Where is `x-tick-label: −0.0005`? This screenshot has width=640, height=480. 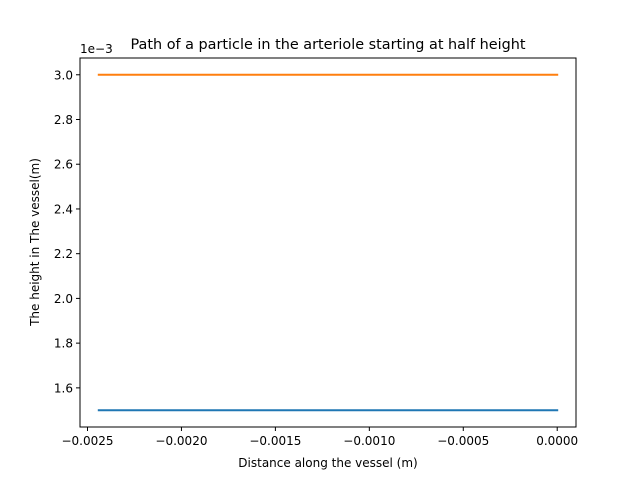 x-tick-label: −0.0005 is located at coordinates (463, 441).